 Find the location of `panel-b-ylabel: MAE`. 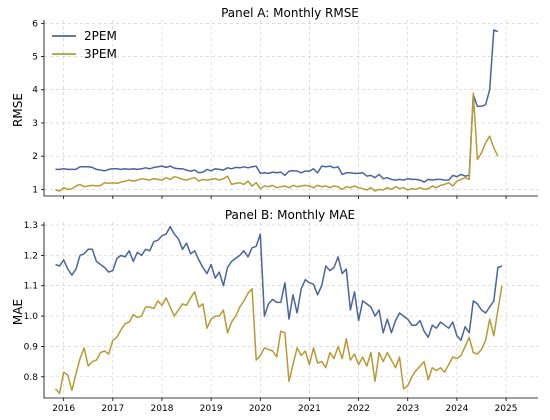

panel-b-ylabel: MAE is located at coordinates (18, 312).